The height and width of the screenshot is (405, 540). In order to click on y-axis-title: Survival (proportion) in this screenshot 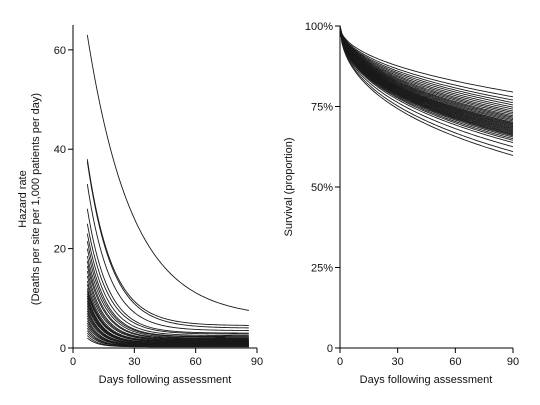, I will do `click(289, 186)`.